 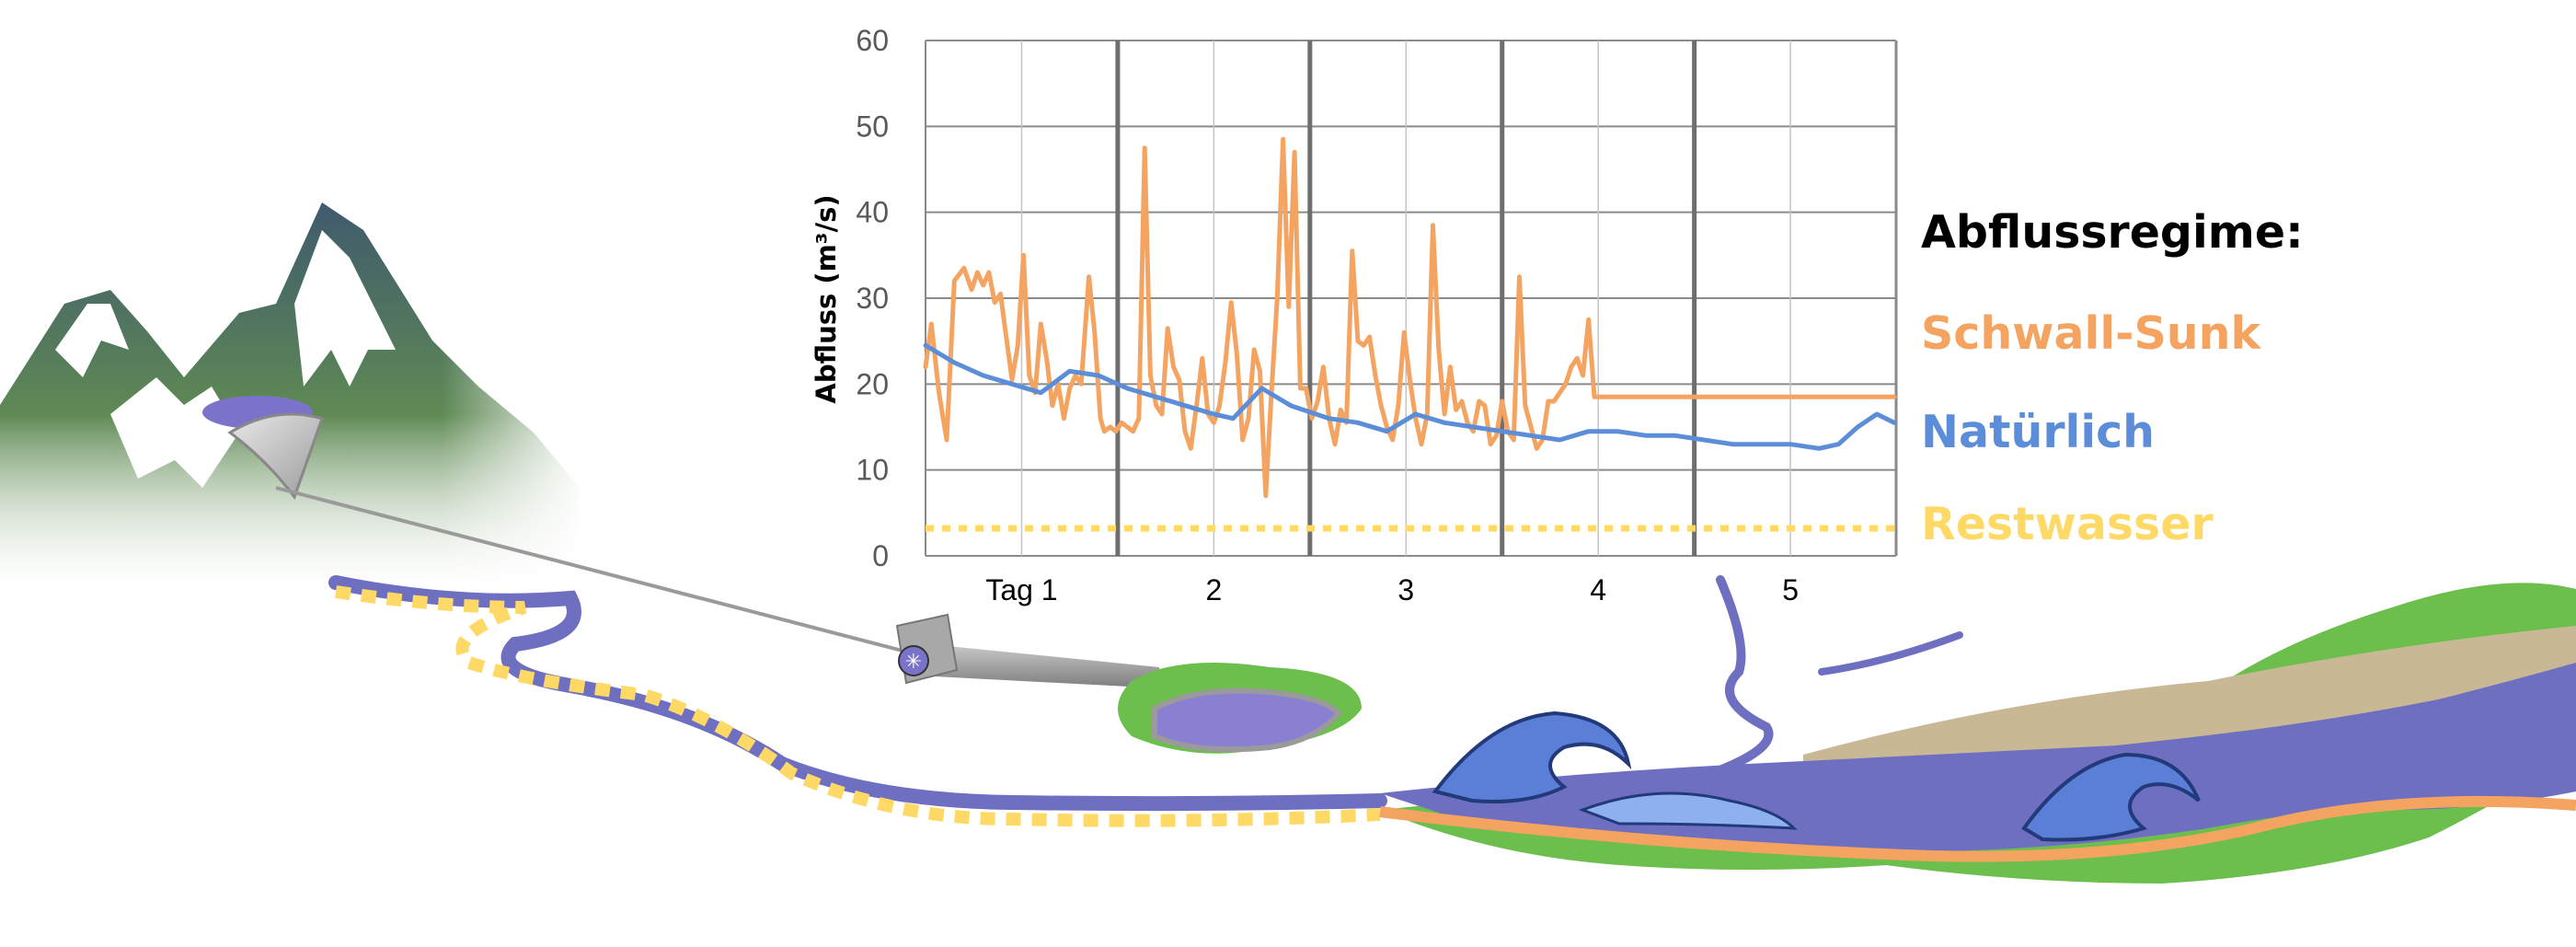 I want to click on x-tick-label: Tag 1, so click(x=1021, y=589).